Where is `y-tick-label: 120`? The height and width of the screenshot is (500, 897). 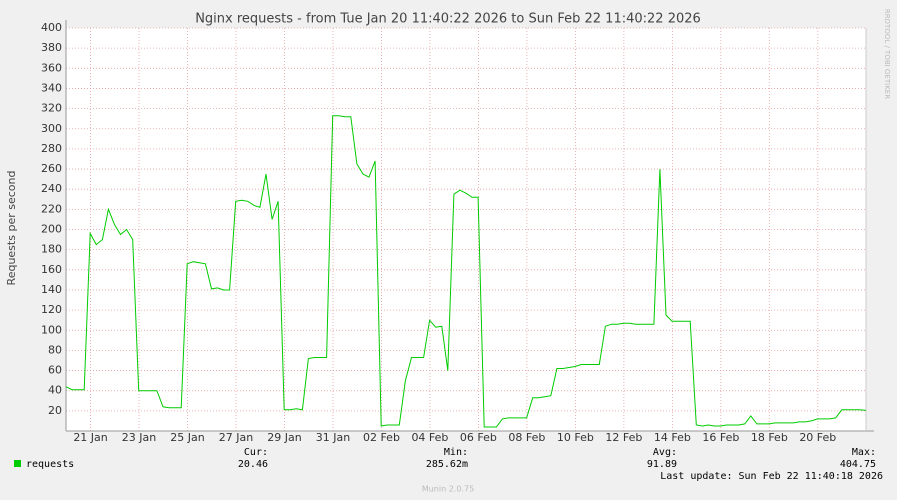 y-tick-label: 120 is located at coordinates (51, 309).